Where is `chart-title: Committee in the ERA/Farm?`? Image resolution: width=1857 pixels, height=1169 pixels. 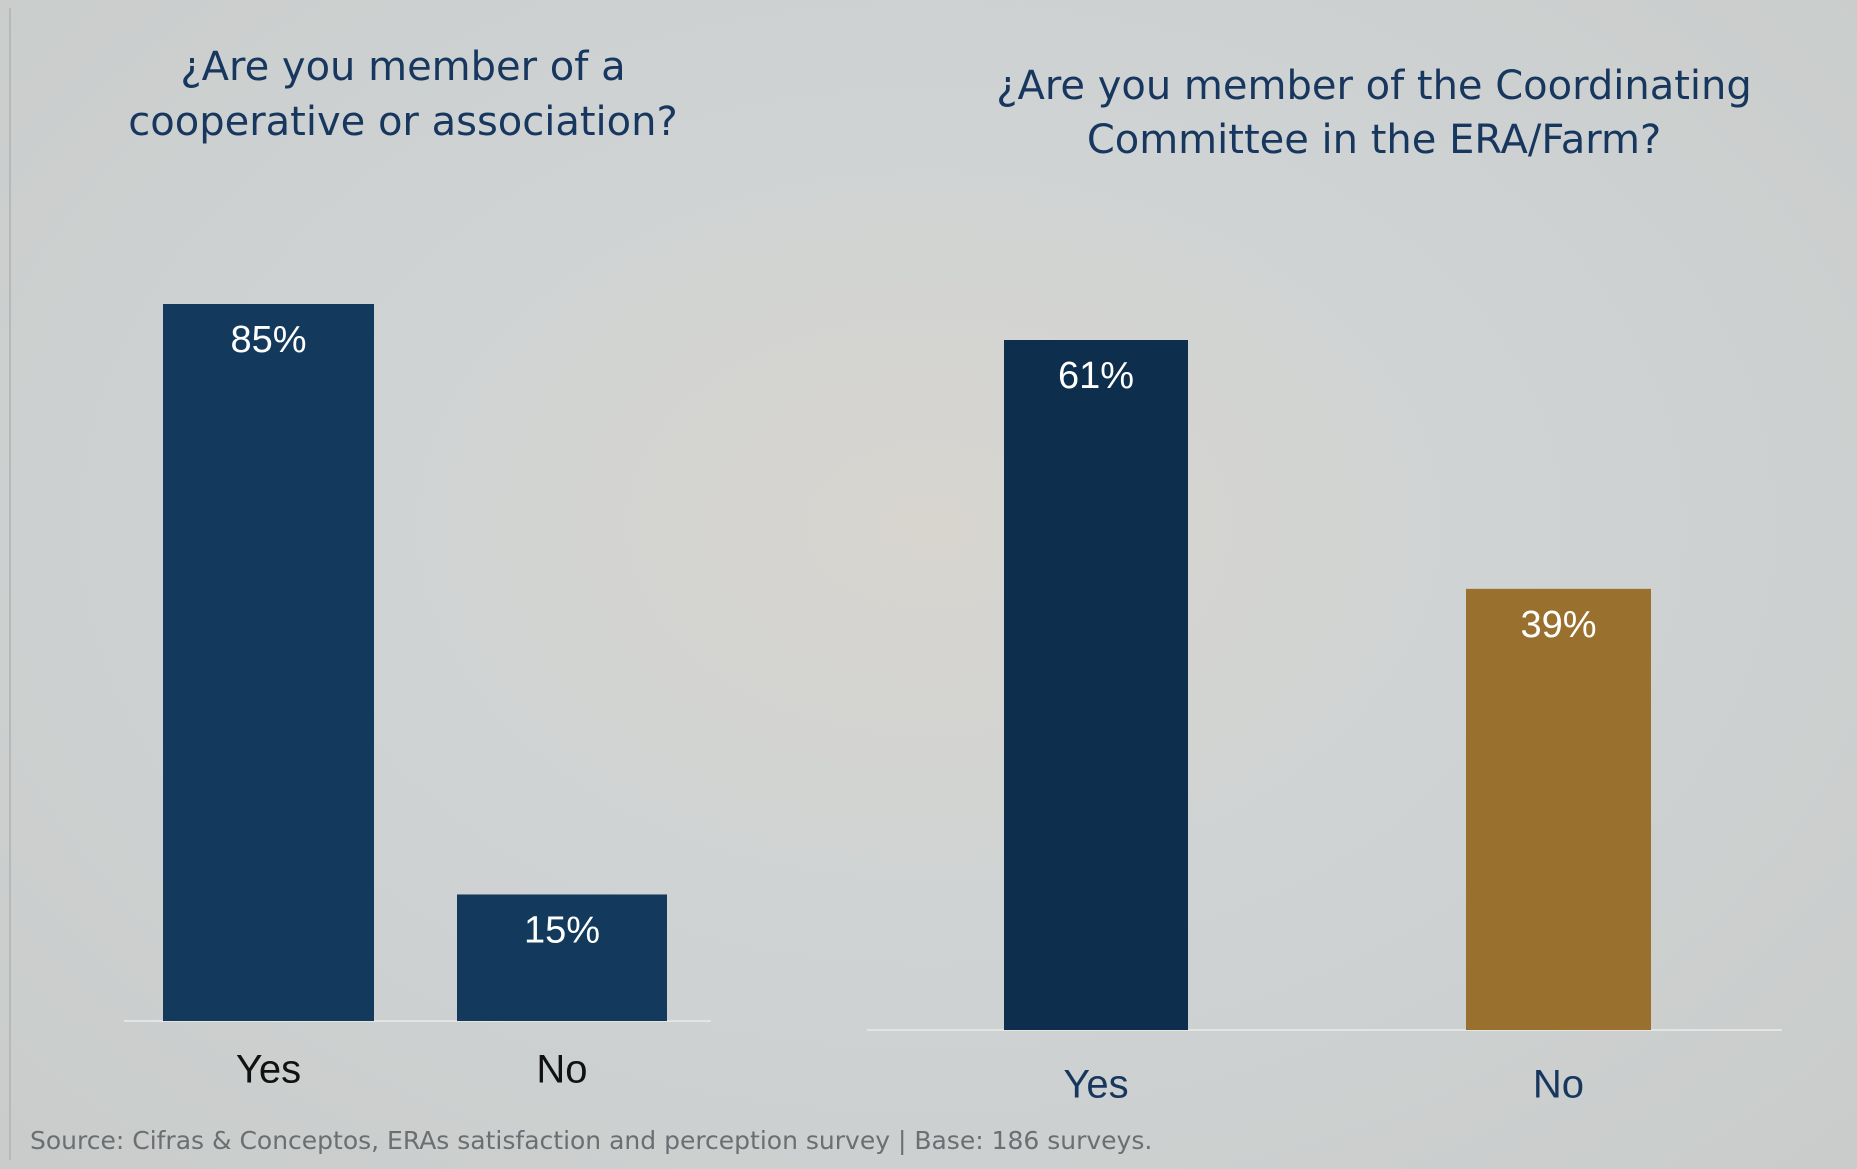 chart-title: Committee in the ERA/Farm? is located at coordinates (1374, 140).